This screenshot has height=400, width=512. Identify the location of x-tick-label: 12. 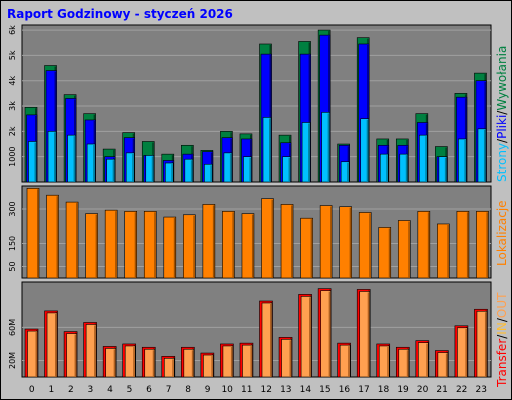
(266, 390).